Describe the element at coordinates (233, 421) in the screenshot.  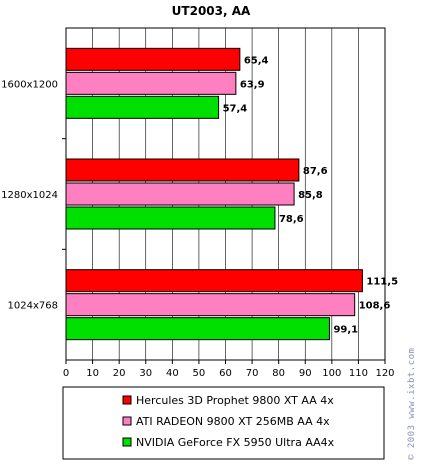
I see `legend-label: ATI RADEON 9800 XT 256MB AA 4x` at that location.